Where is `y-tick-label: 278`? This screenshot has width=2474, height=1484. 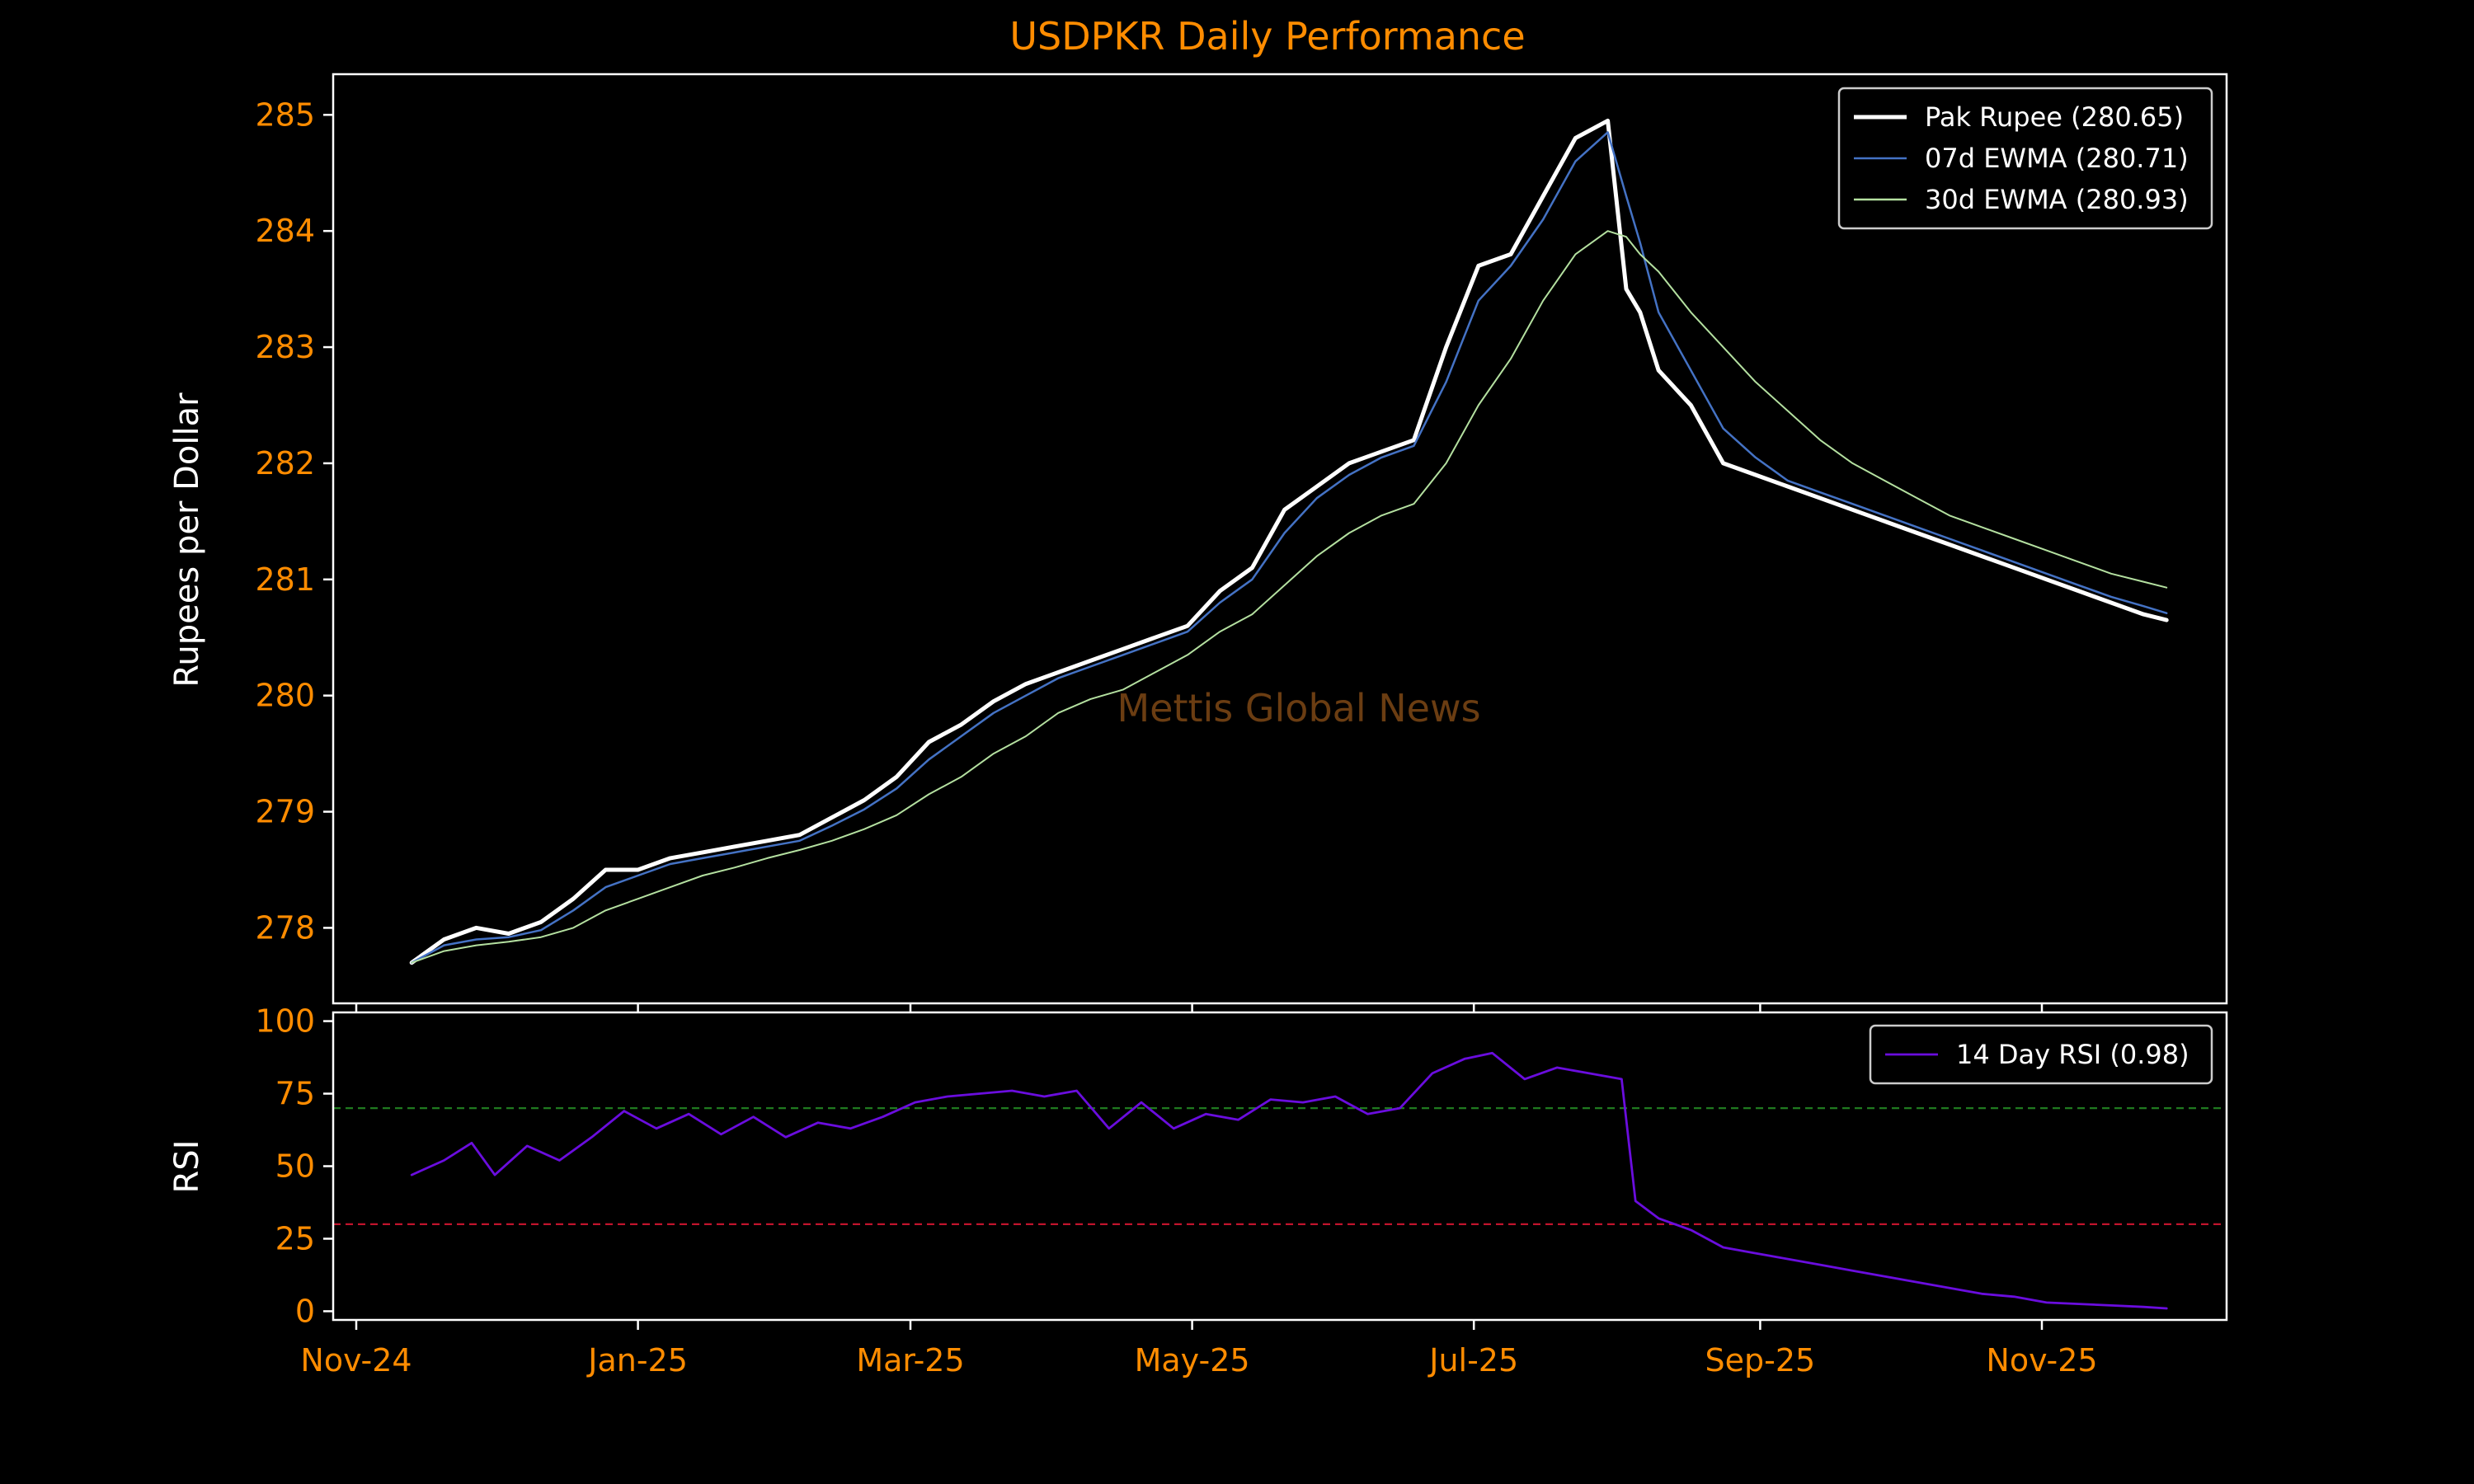 y-tick-label: 278 is located at coordinates (285, 927).